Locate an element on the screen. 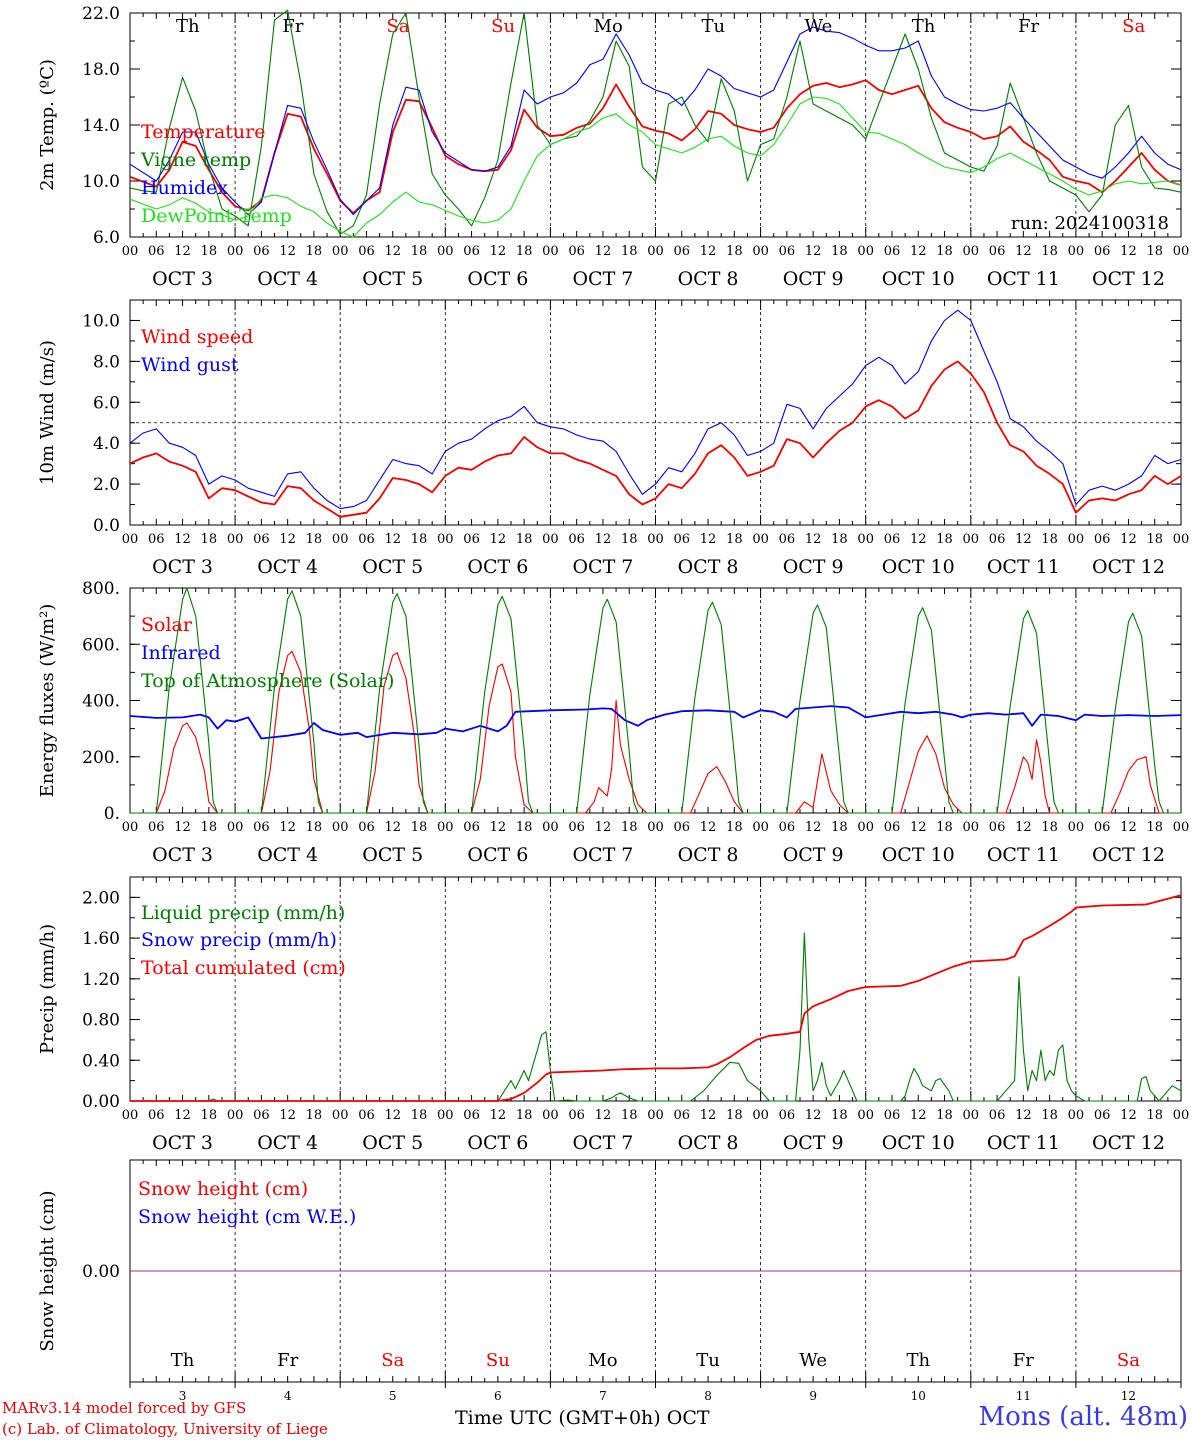 The width and height of the screenshot is (1194, 1444). y-tick-label: 0.0 is located at coordinates (106, 526).